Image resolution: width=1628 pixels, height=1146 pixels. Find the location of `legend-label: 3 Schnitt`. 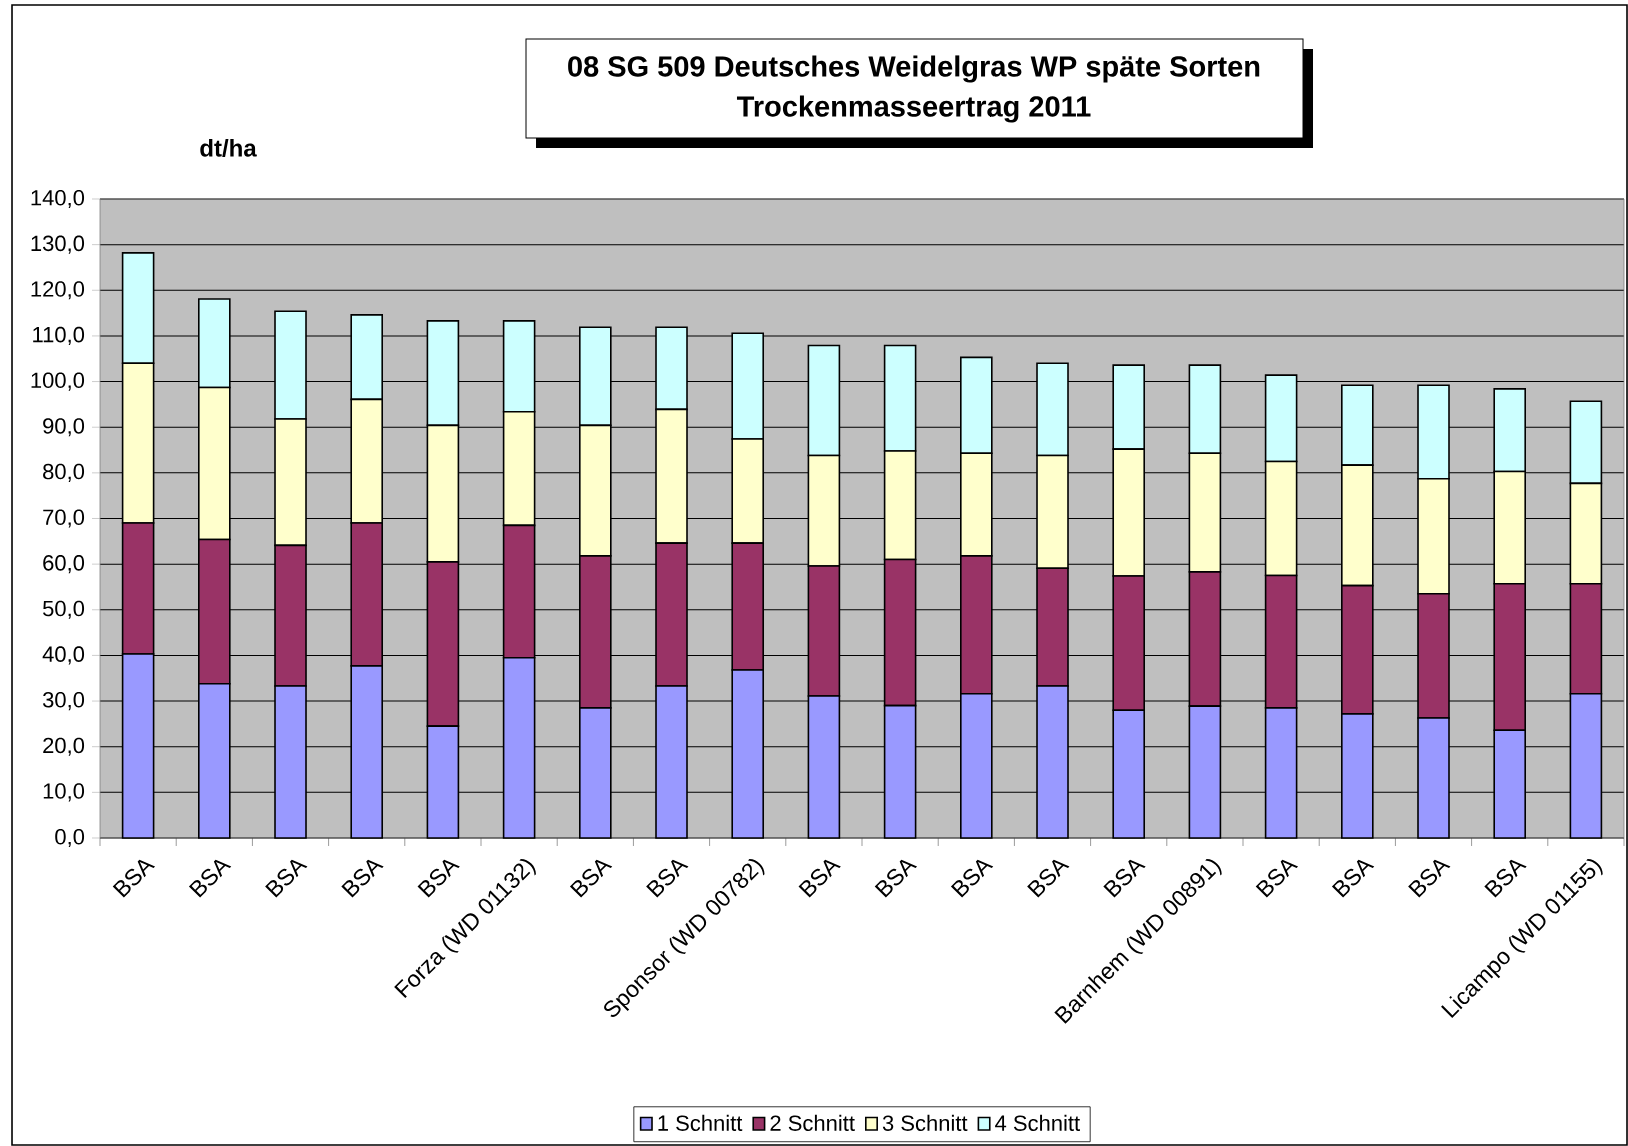

legend-label: 3 Schnitt is located at coordinates (925, 1122).